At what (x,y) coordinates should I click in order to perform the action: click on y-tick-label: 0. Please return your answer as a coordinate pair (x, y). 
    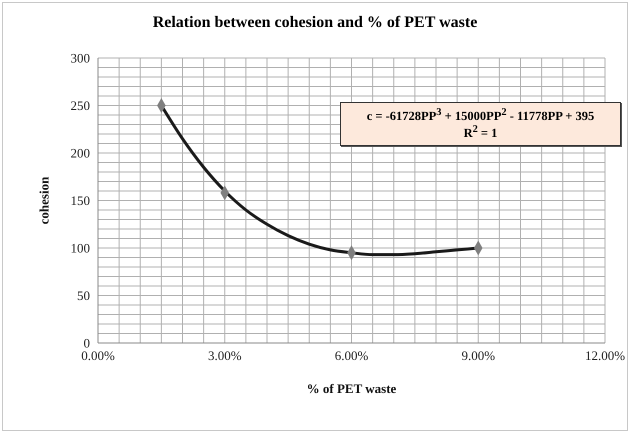
    Looking at the image, I should click on (87, 343).